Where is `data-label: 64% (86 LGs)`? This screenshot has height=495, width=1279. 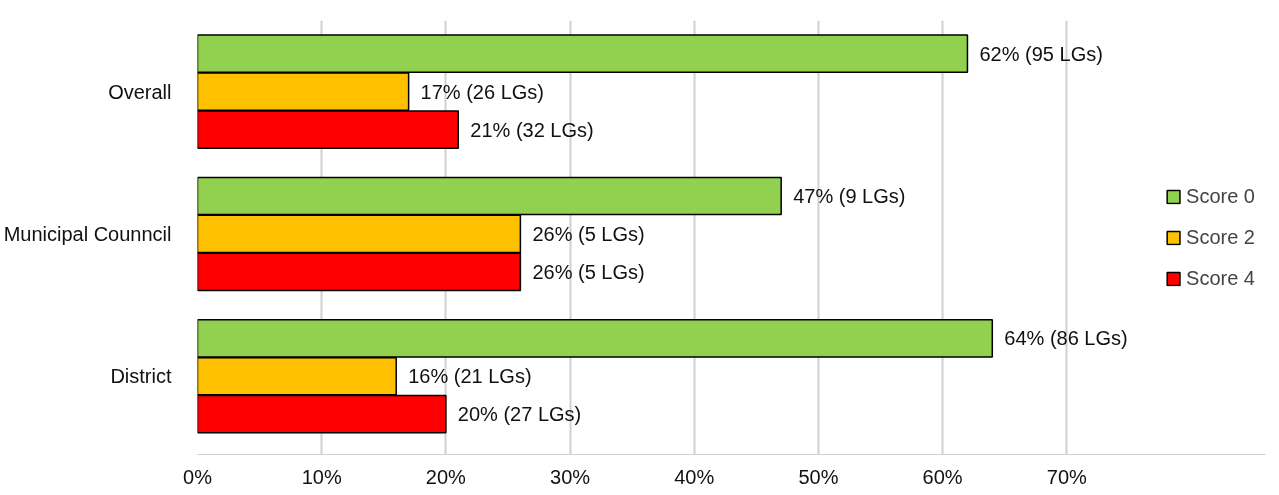
data-label: 64% (86 LGs) is located at coordinates (1066, 338).